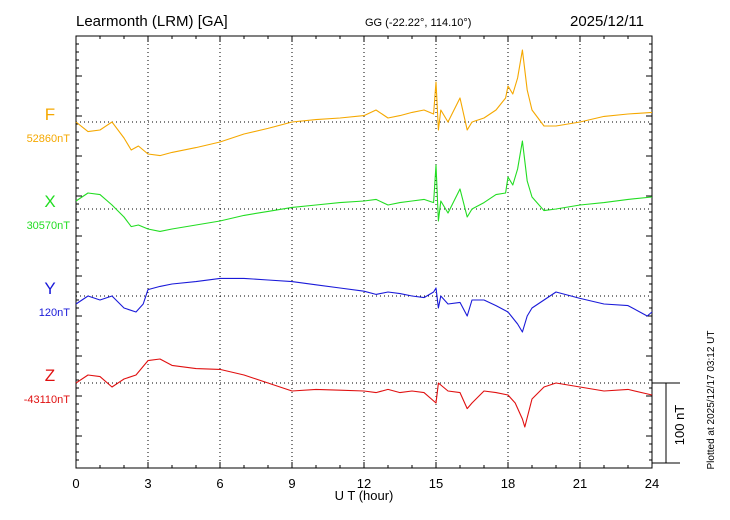  What do you see at coordinates (711, 400) in the screenshot?
I see `plotted-note: Plotted at 2025/12/17 03:12 UT` at bounding box center [711, 400].